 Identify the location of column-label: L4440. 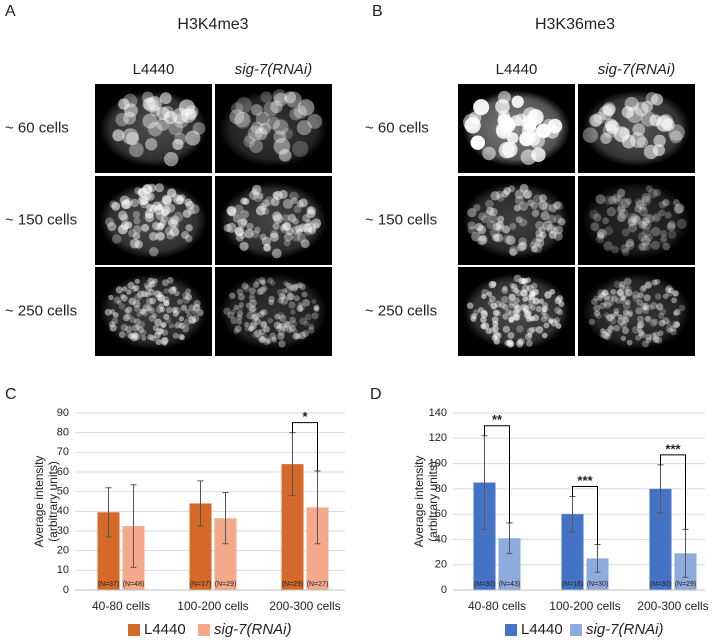
(517, 69).